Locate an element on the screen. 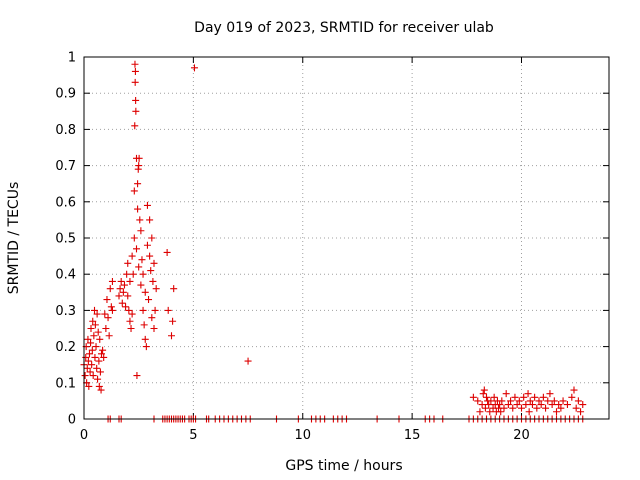 The height and width of the screenshot is (480, 640). x-tick-label: 0 is located at coordinates (84, 435).